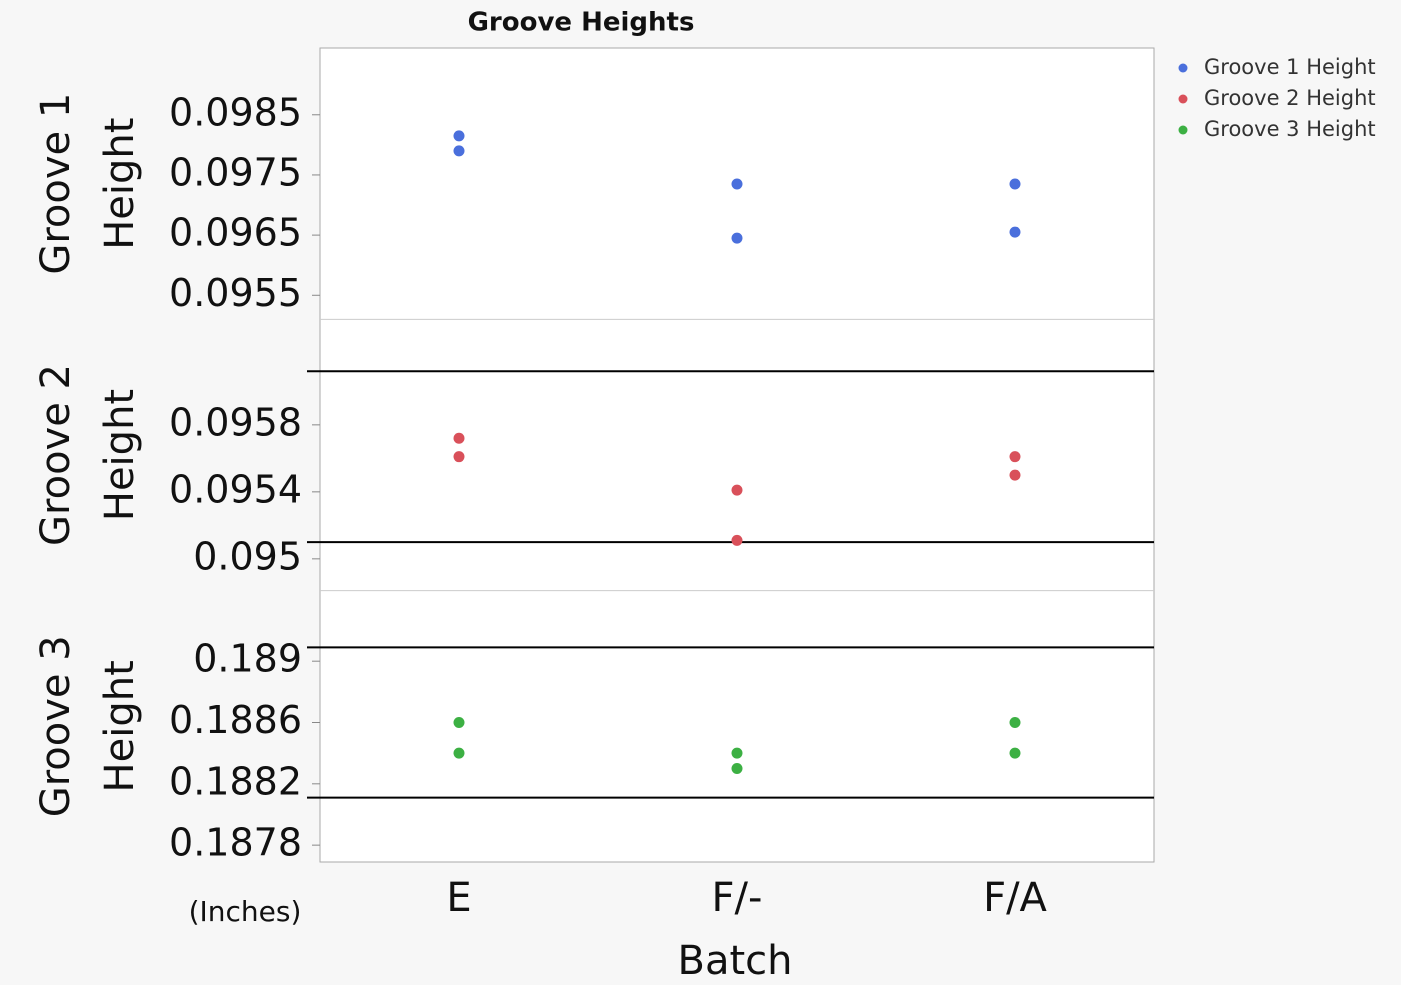 The width and height of the screenshot is (1401, 985). I want to click on unit-note: (Inches), so click(245, 911).